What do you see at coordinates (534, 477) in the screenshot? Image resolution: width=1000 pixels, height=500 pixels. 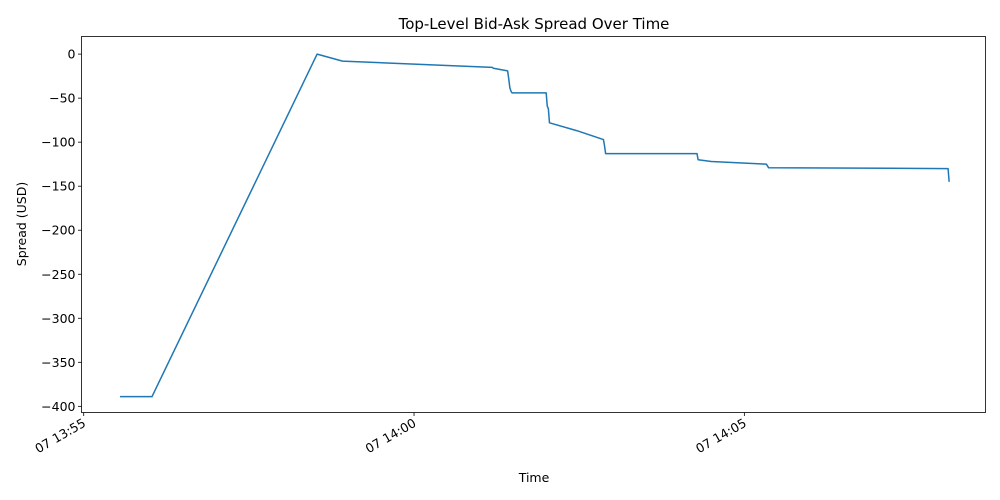 I see `x-axis-title: Time` at bounding box center [534, 477].